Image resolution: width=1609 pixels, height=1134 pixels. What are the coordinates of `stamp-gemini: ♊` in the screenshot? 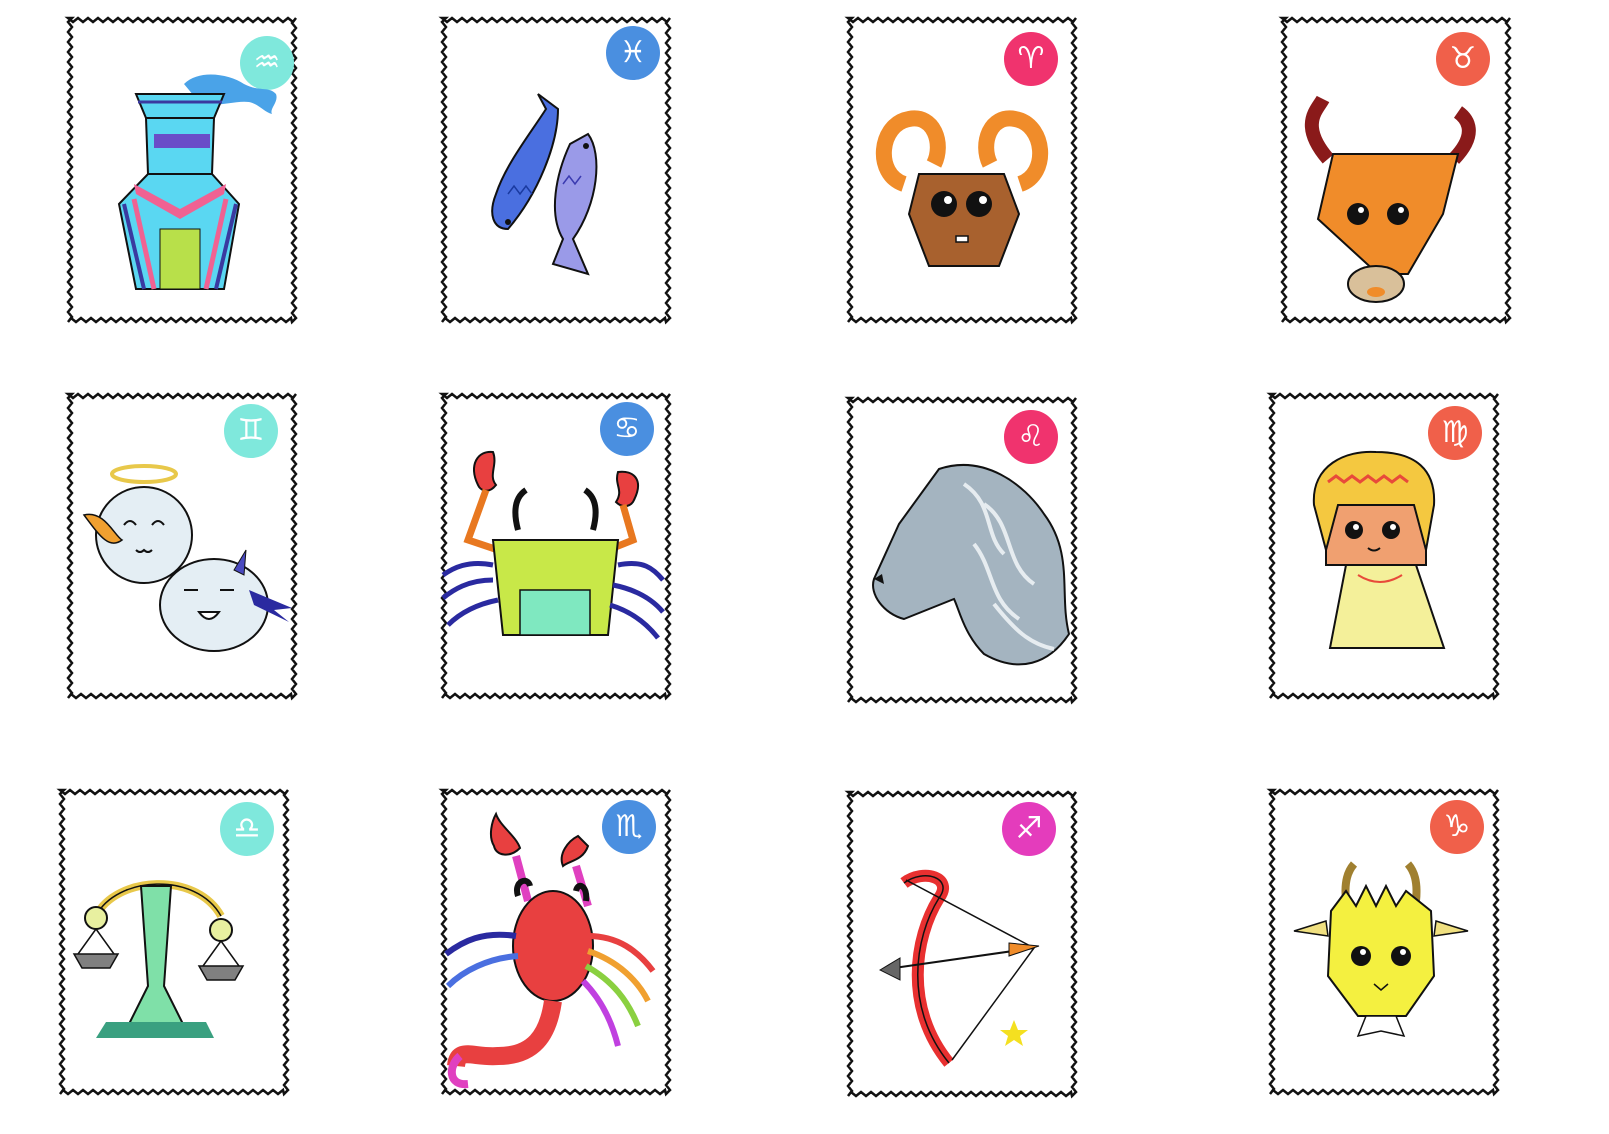 It's located at (182, 546).